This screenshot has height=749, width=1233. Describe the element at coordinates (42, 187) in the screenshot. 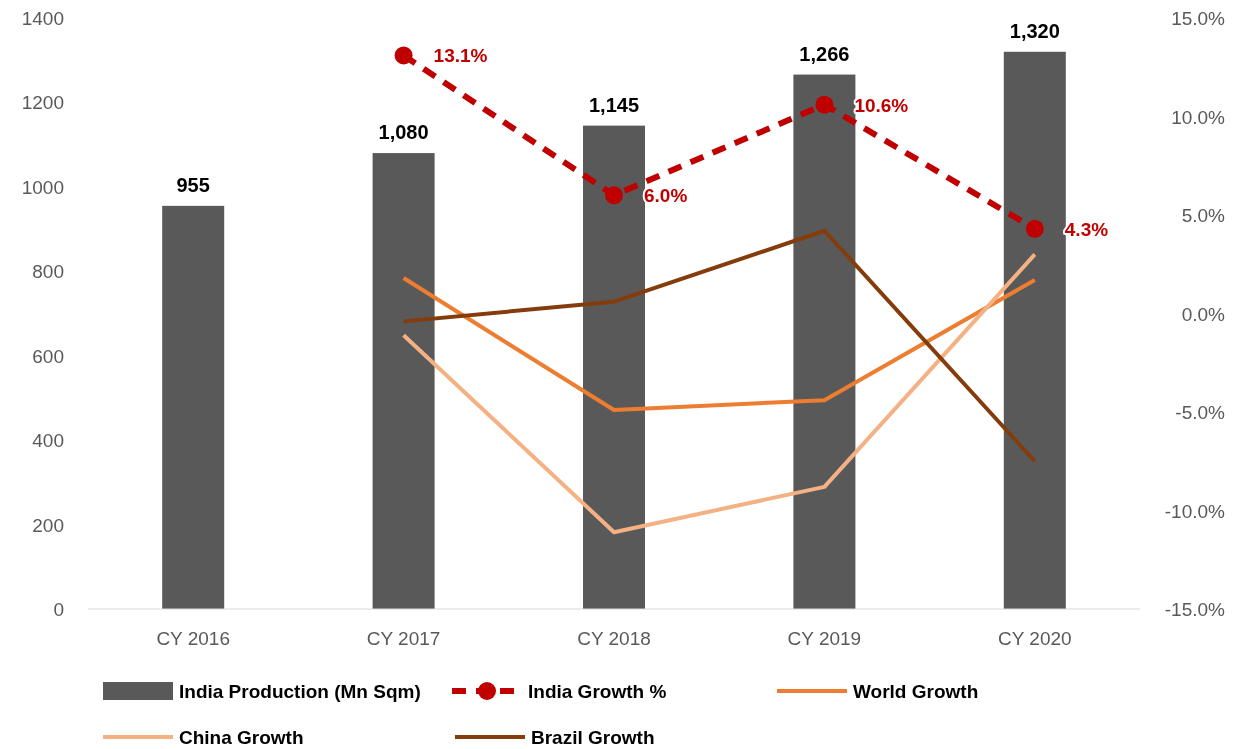

I see `y-tick-label: 1000` at that location.